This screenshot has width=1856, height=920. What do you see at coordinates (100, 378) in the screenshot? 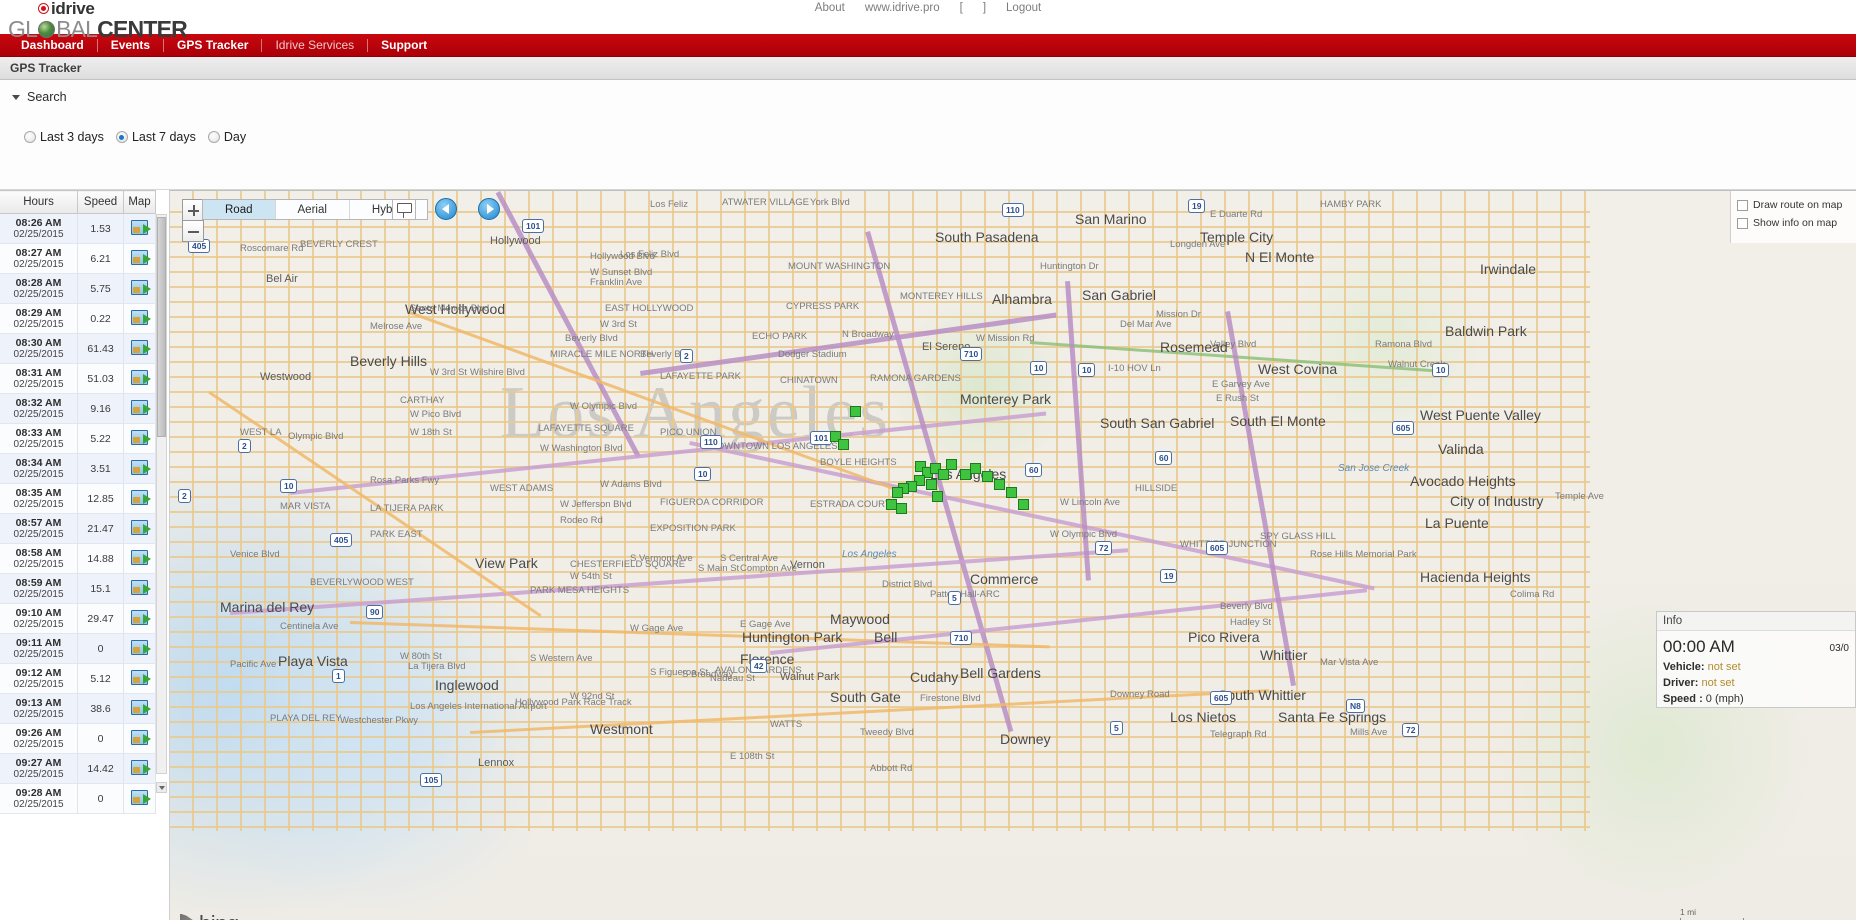
I see `cell-speed: 51.03` at bounding box center [100, 378].